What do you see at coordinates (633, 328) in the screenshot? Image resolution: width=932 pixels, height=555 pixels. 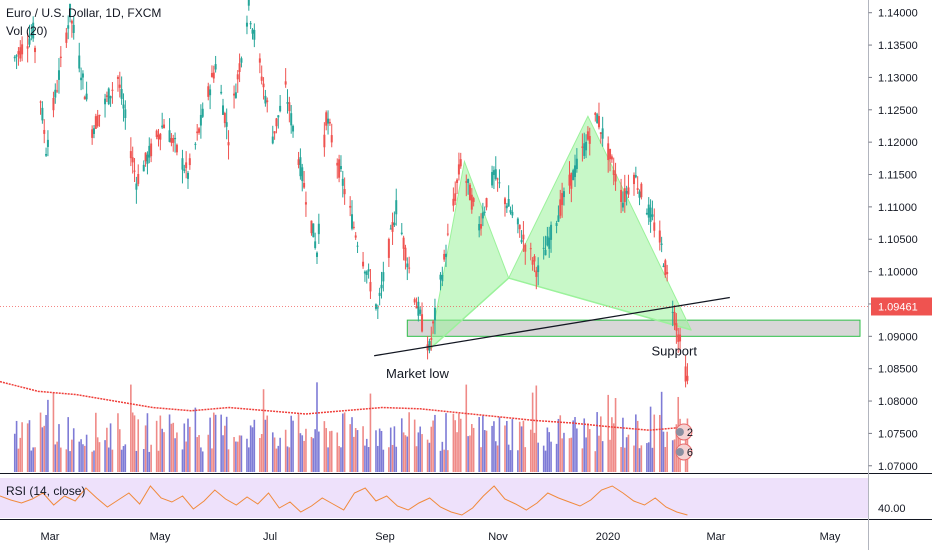 I see `support-zone` at bounding box center [633, 328].